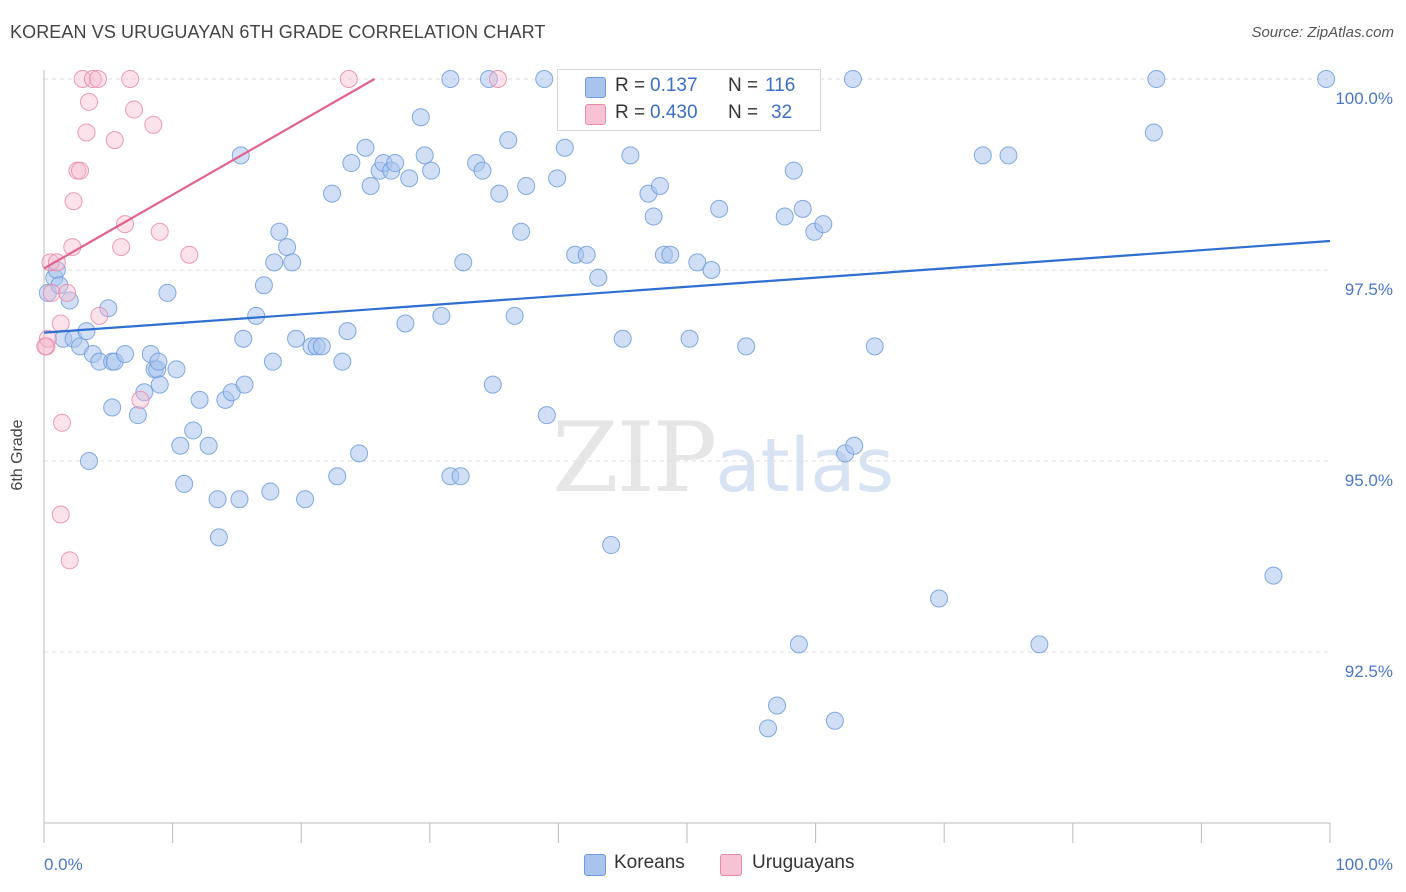 The width and height of the screenshot is (1406, 892). I want to click on y-tick-label: 97.5%, so click(1369, 289).